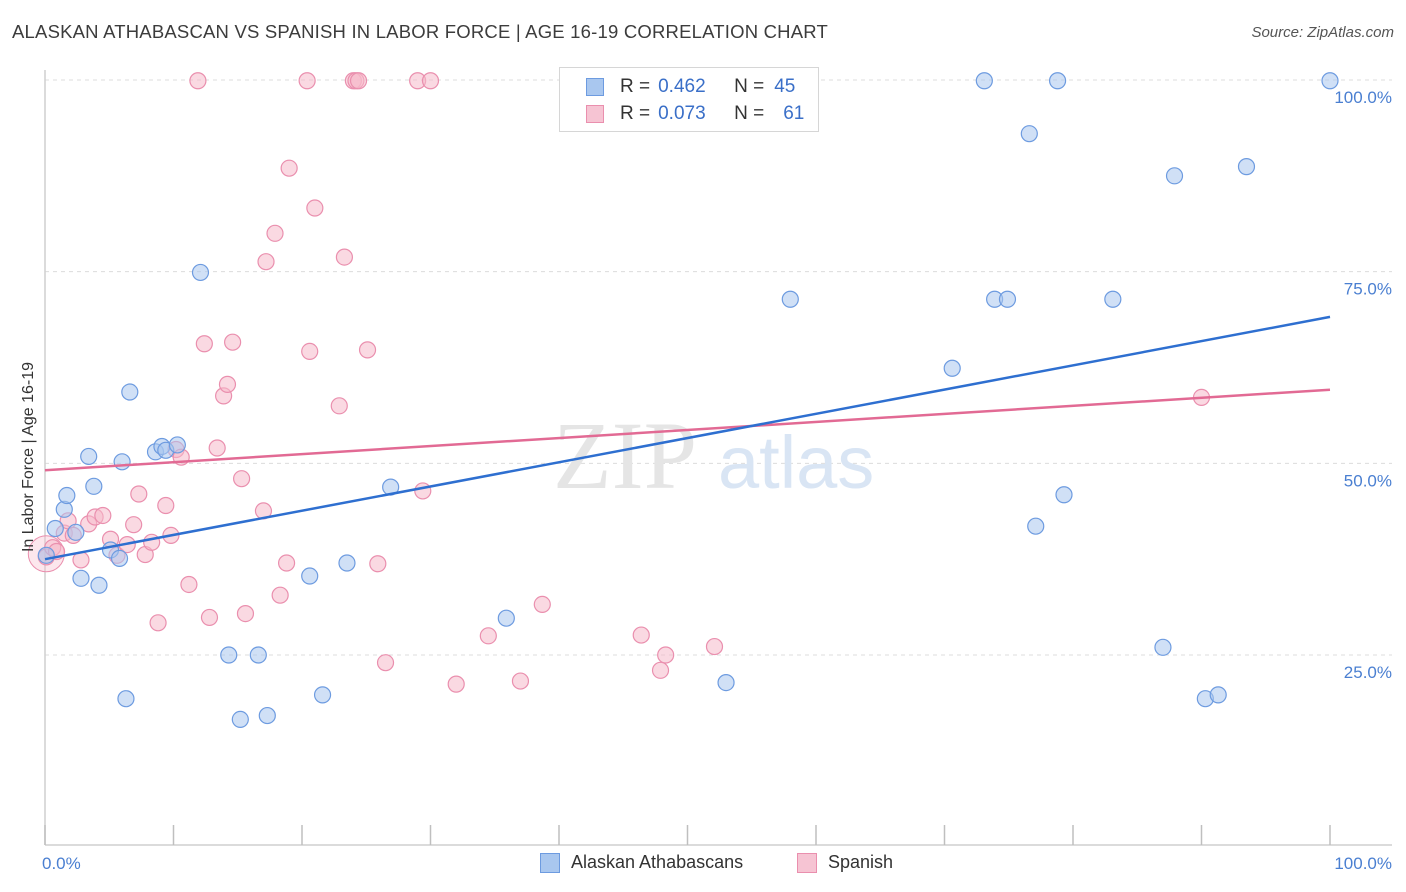  I want to click on legend-n-value: 45, so click(785, 86).